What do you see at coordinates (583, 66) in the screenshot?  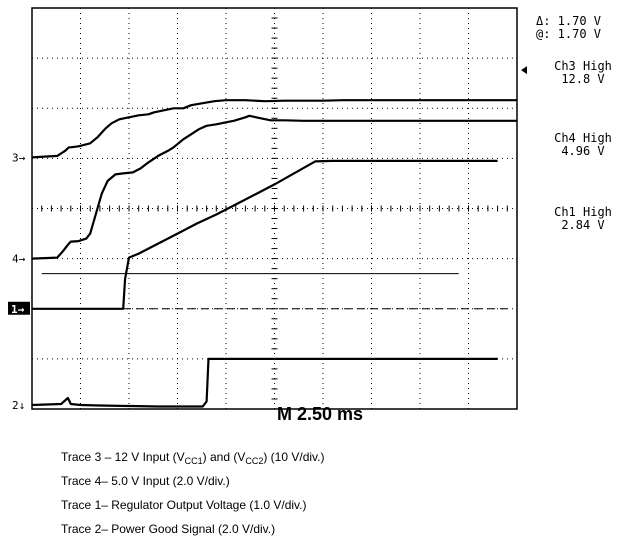 I see `ch3-readout-name: Ch3 High` at bounding box center [583, 66].